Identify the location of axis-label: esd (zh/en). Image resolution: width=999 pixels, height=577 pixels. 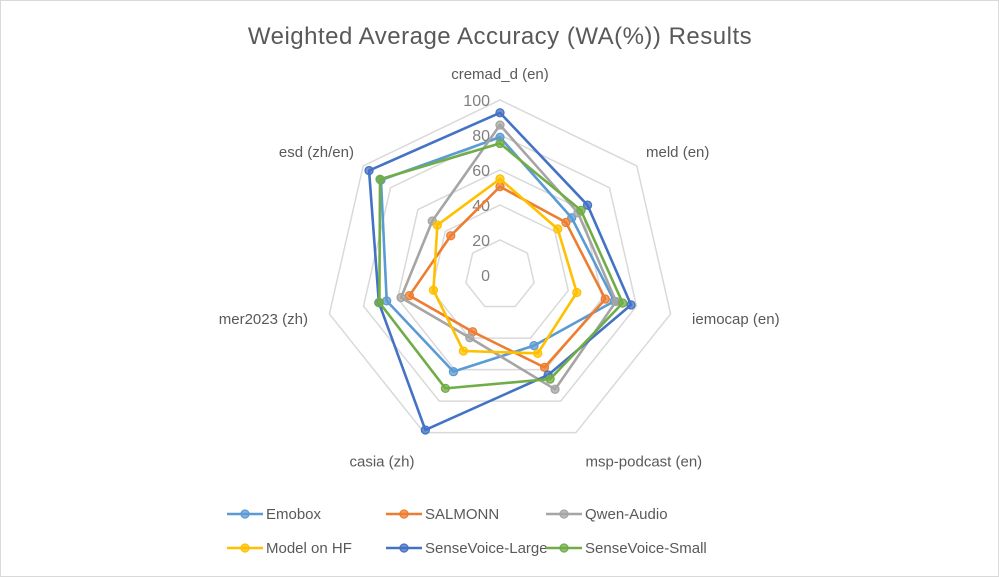
(316, 152).